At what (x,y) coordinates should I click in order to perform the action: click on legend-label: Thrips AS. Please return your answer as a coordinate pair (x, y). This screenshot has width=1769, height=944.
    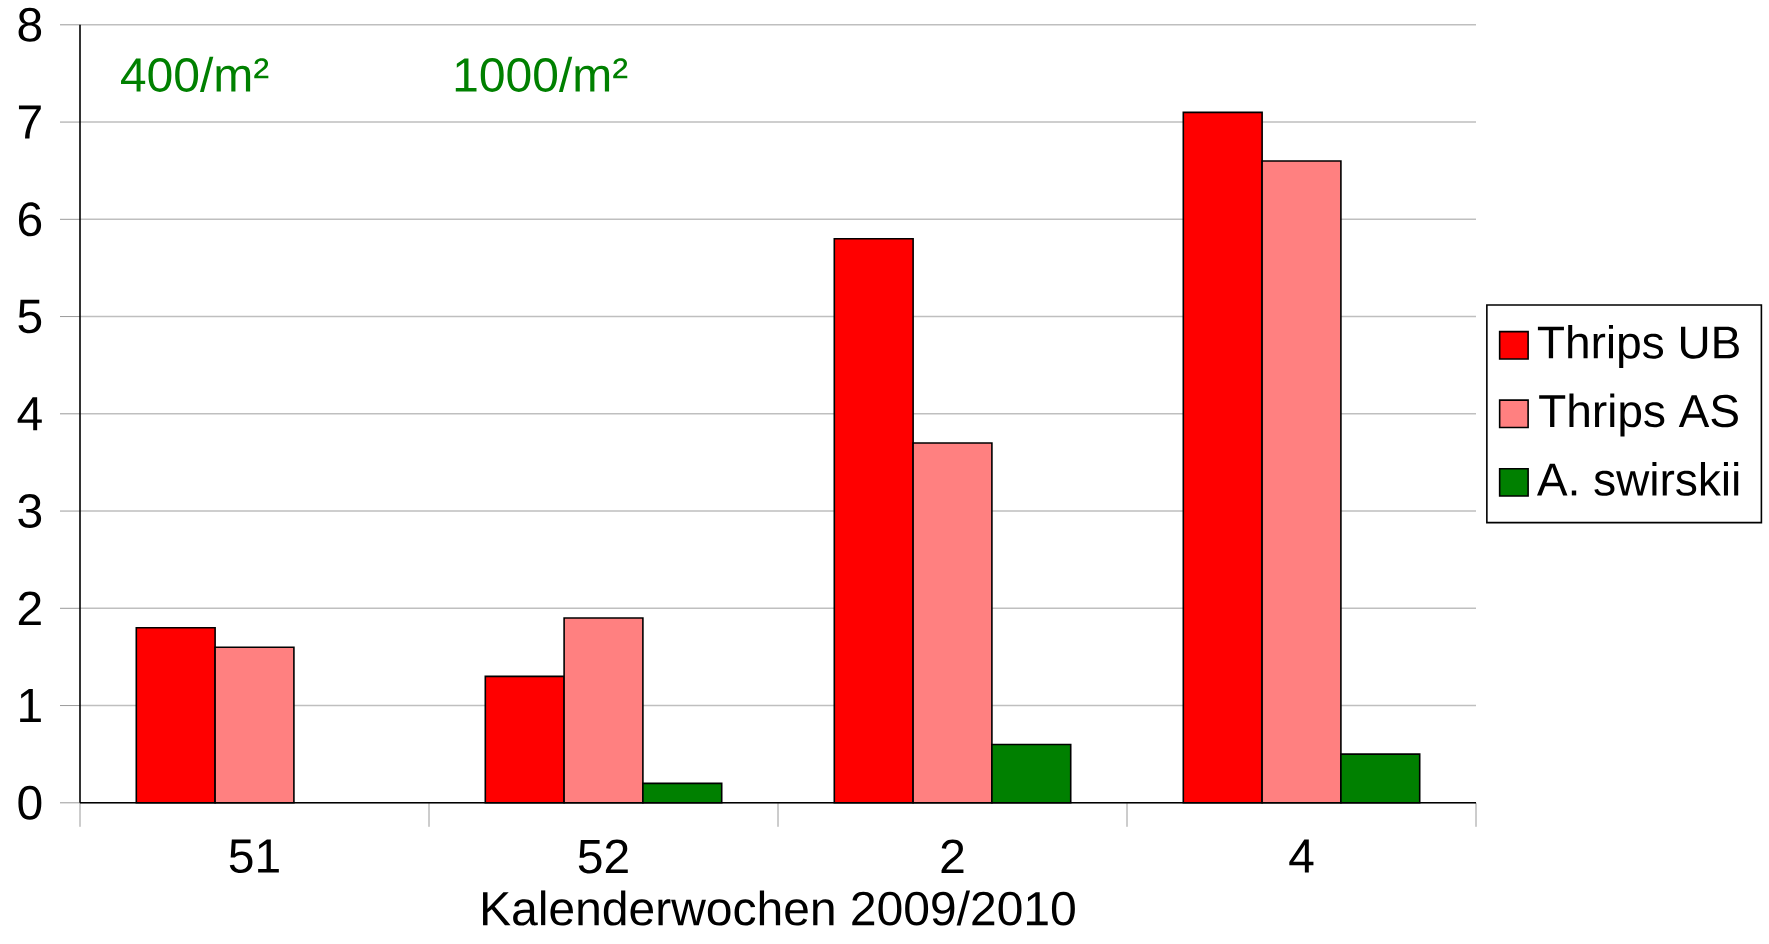
    Looking at the image, I should click on (1638, 415).